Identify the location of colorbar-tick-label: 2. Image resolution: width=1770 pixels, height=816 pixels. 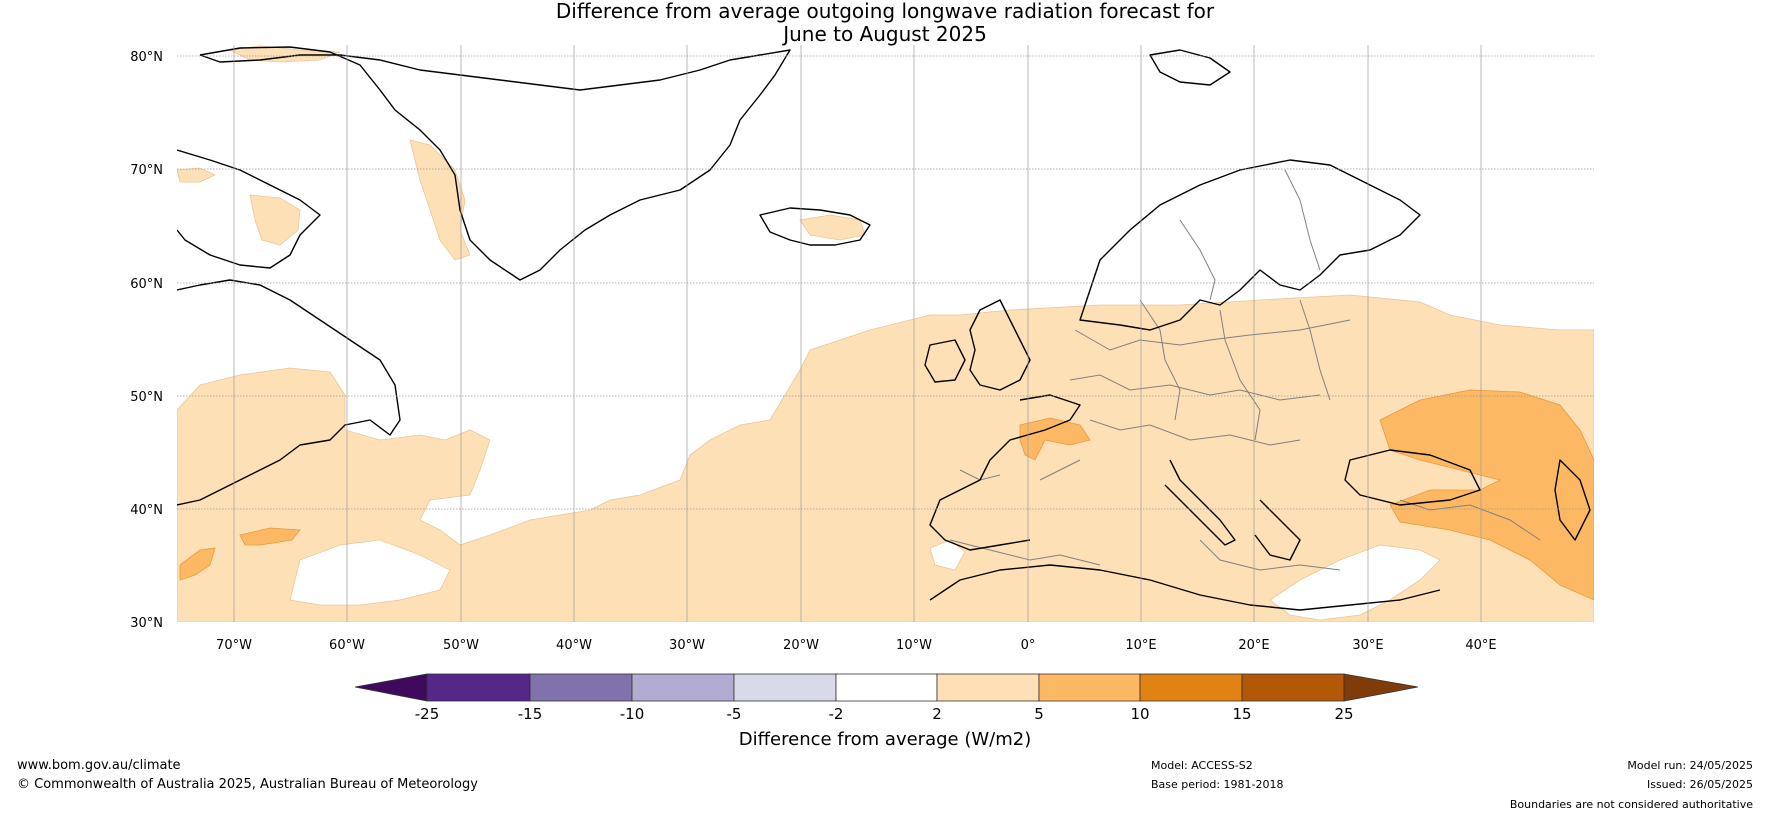
(937, 714).